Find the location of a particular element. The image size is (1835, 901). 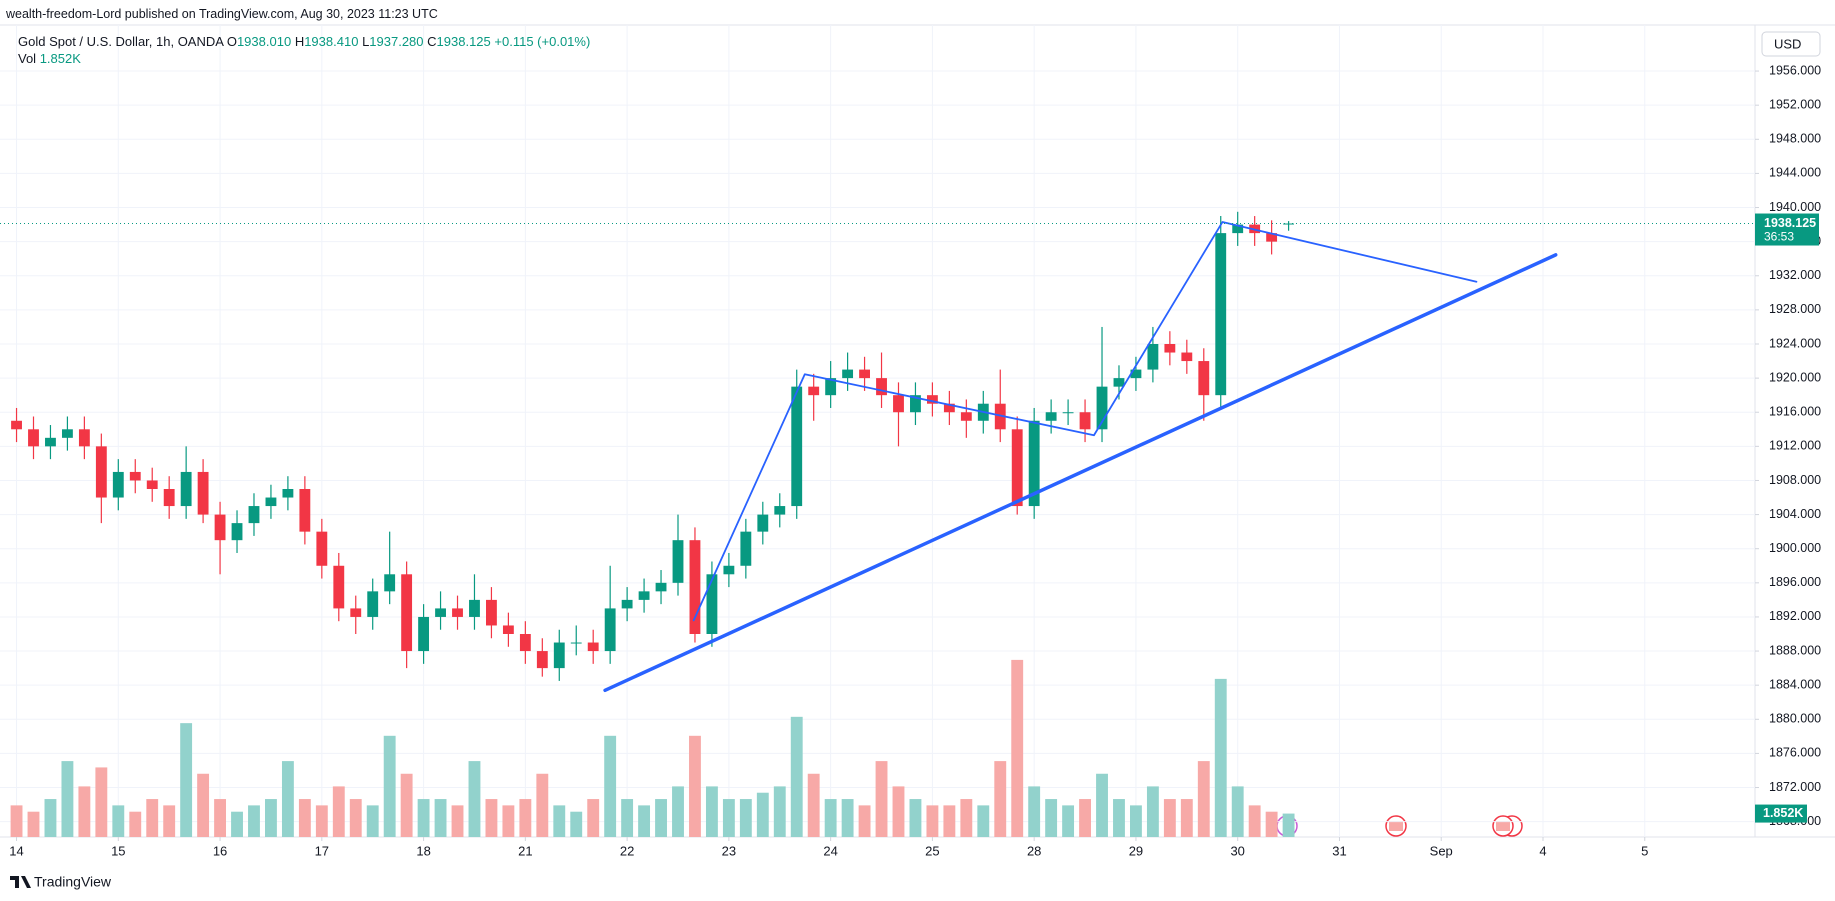

x-tick-label: 16 is located at coordinates (220, 850).